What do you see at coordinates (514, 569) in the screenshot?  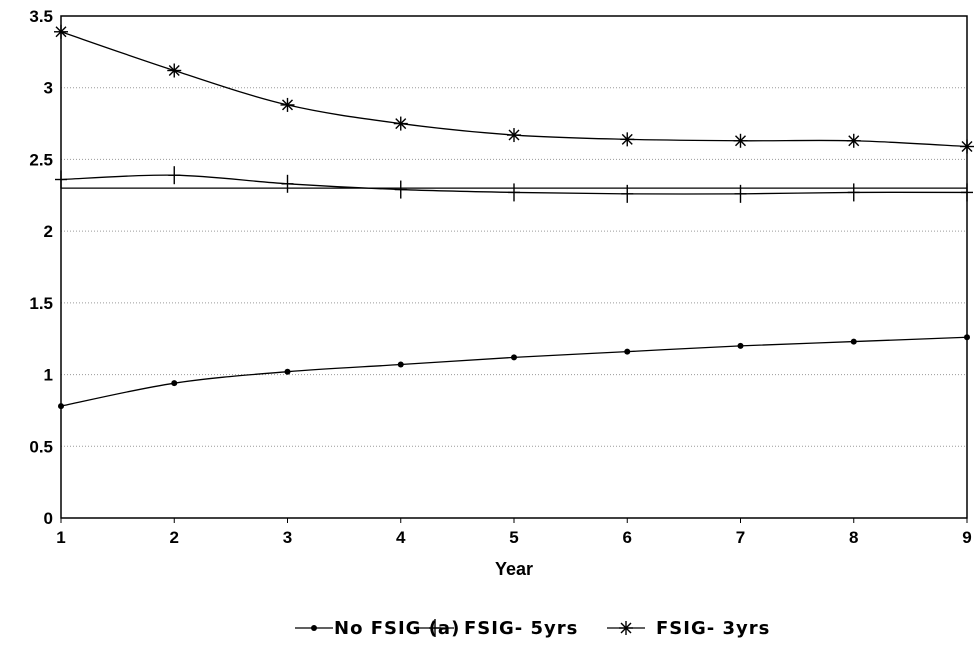 I see `x-axis-label: Year` at bounding box center [514, 569].